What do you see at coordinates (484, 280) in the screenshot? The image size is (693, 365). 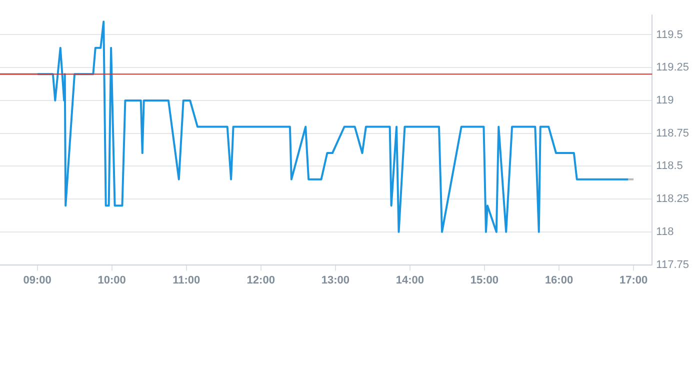 I see `x-tick-label: 15:00` at bounding box center [484, 280].